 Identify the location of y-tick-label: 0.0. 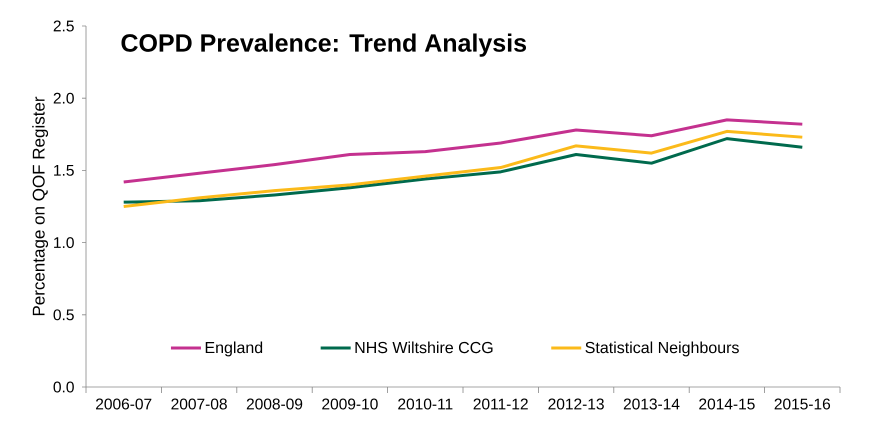
(64, 387).